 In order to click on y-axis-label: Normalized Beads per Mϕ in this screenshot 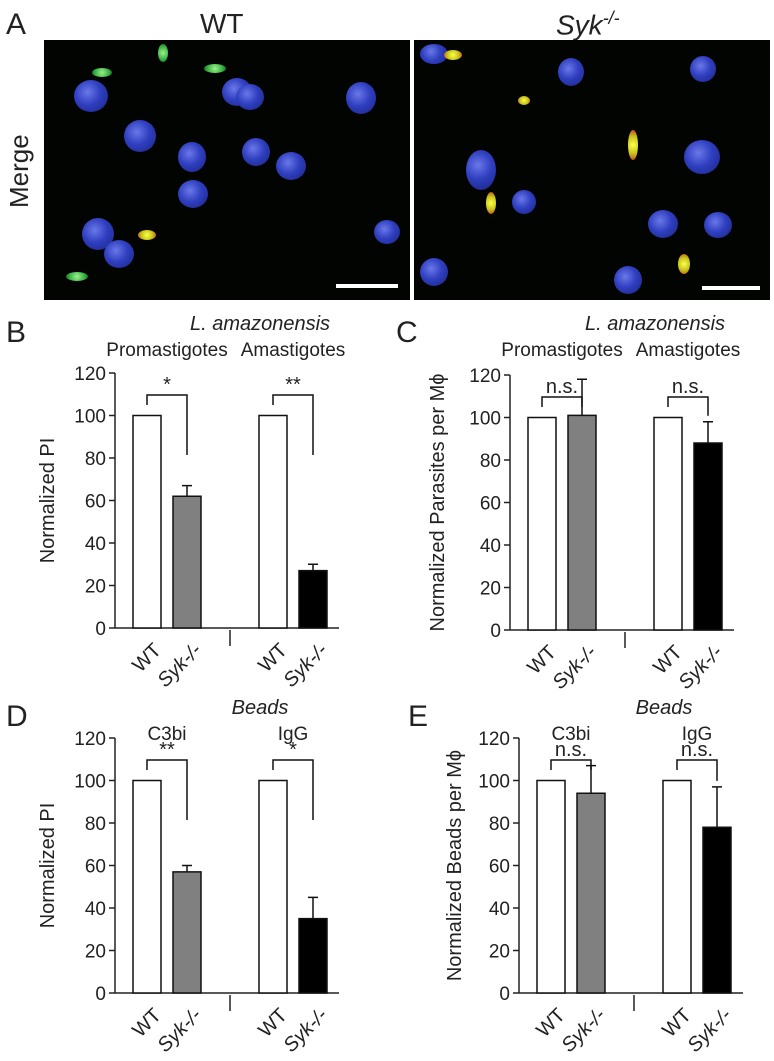, I will do `click(455, 865)`.